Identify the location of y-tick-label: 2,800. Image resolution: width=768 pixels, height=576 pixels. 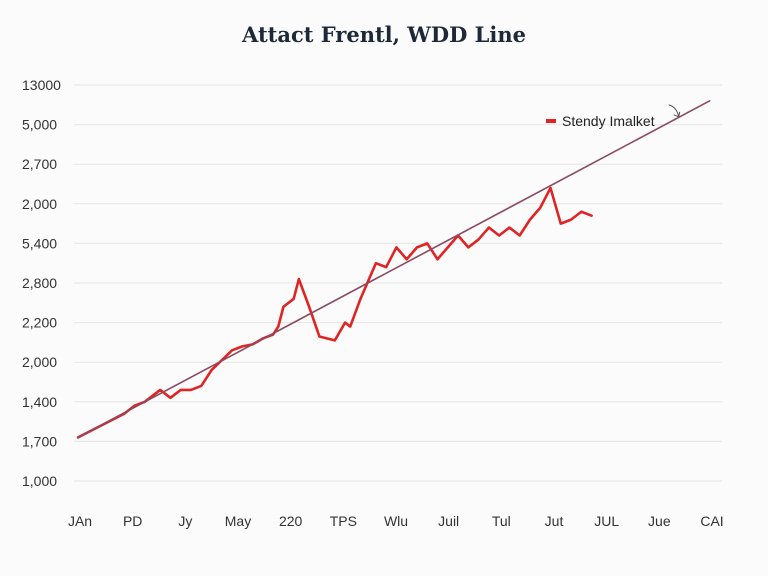
(39, 283).